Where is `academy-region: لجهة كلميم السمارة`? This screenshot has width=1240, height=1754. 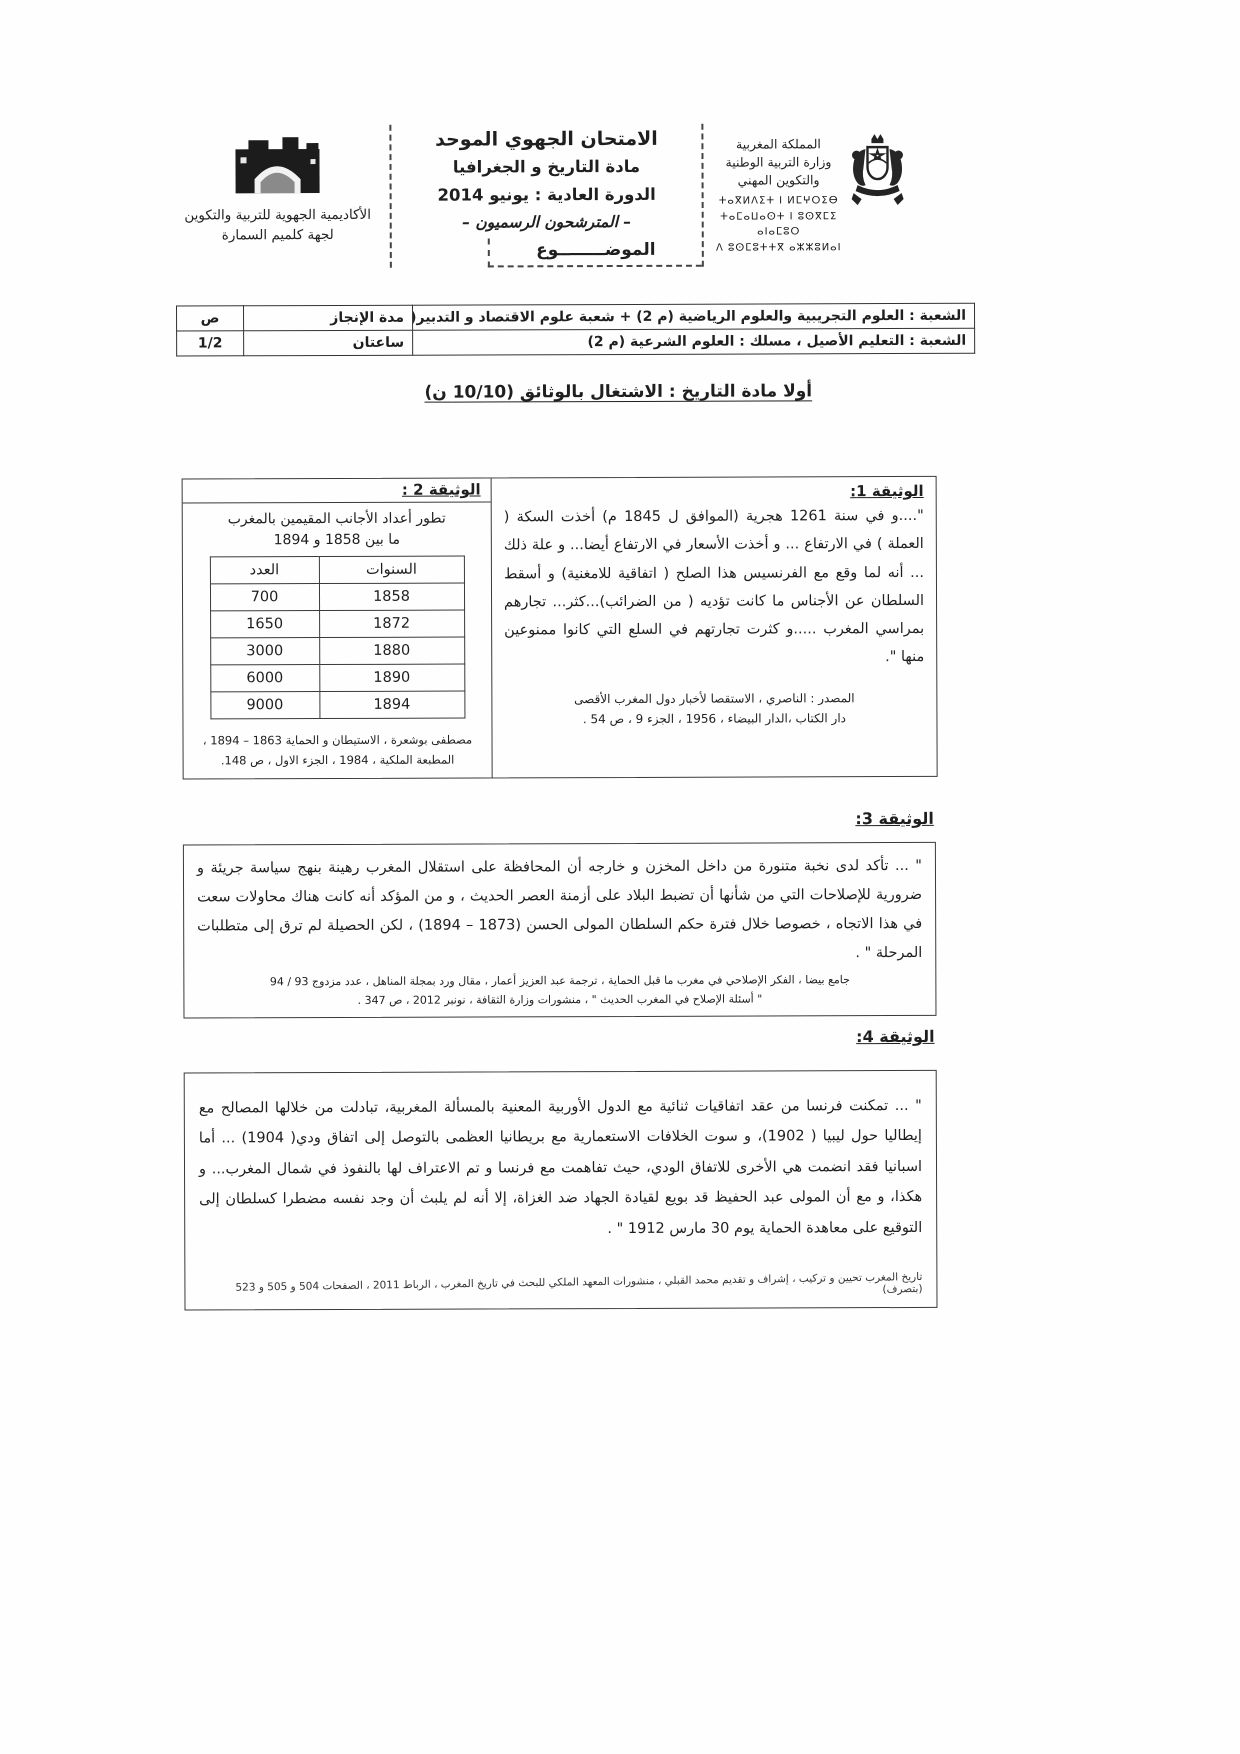 academy-region: لجهة كلميم السمارة is located at coordinates (277, 235).